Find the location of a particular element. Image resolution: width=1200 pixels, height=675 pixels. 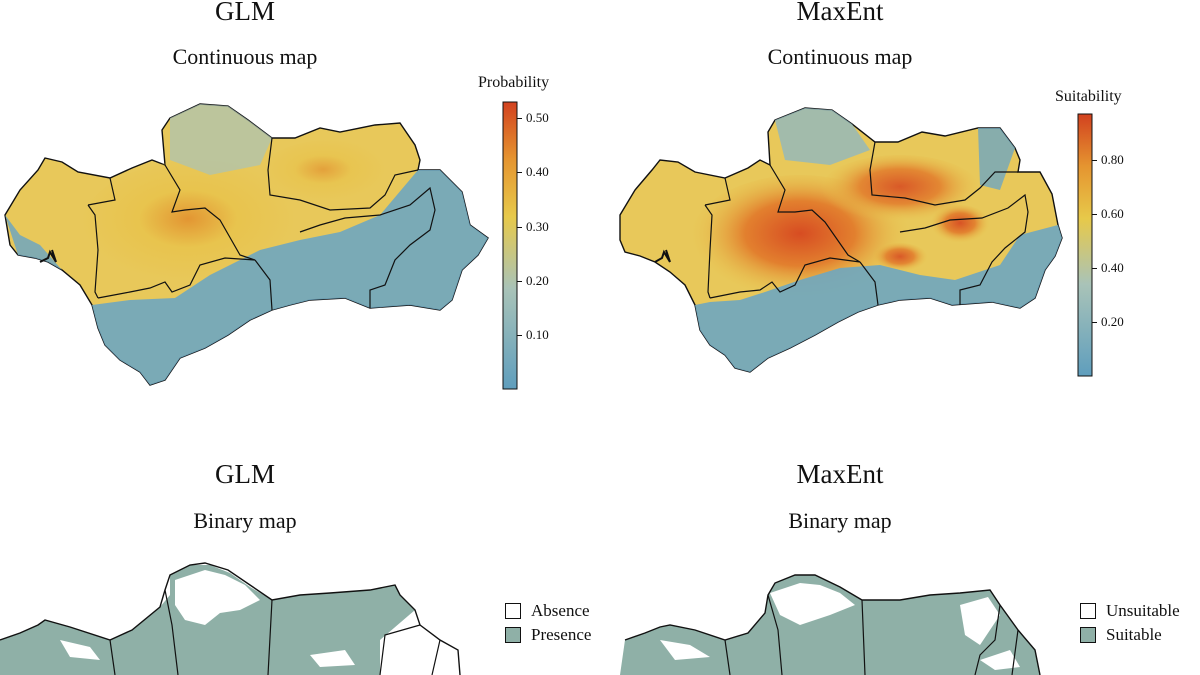

scale-tick-label: 0.80 is located at coordinates (1112, 159).